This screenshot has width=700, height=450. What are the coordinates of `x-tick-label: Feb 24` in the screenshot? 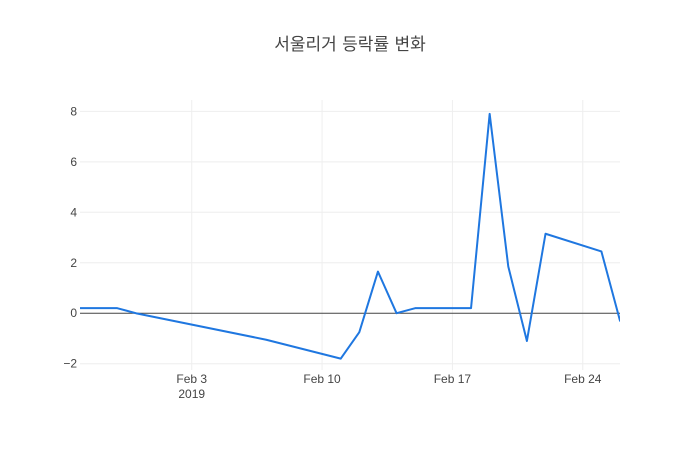 It's located at (583, 379).